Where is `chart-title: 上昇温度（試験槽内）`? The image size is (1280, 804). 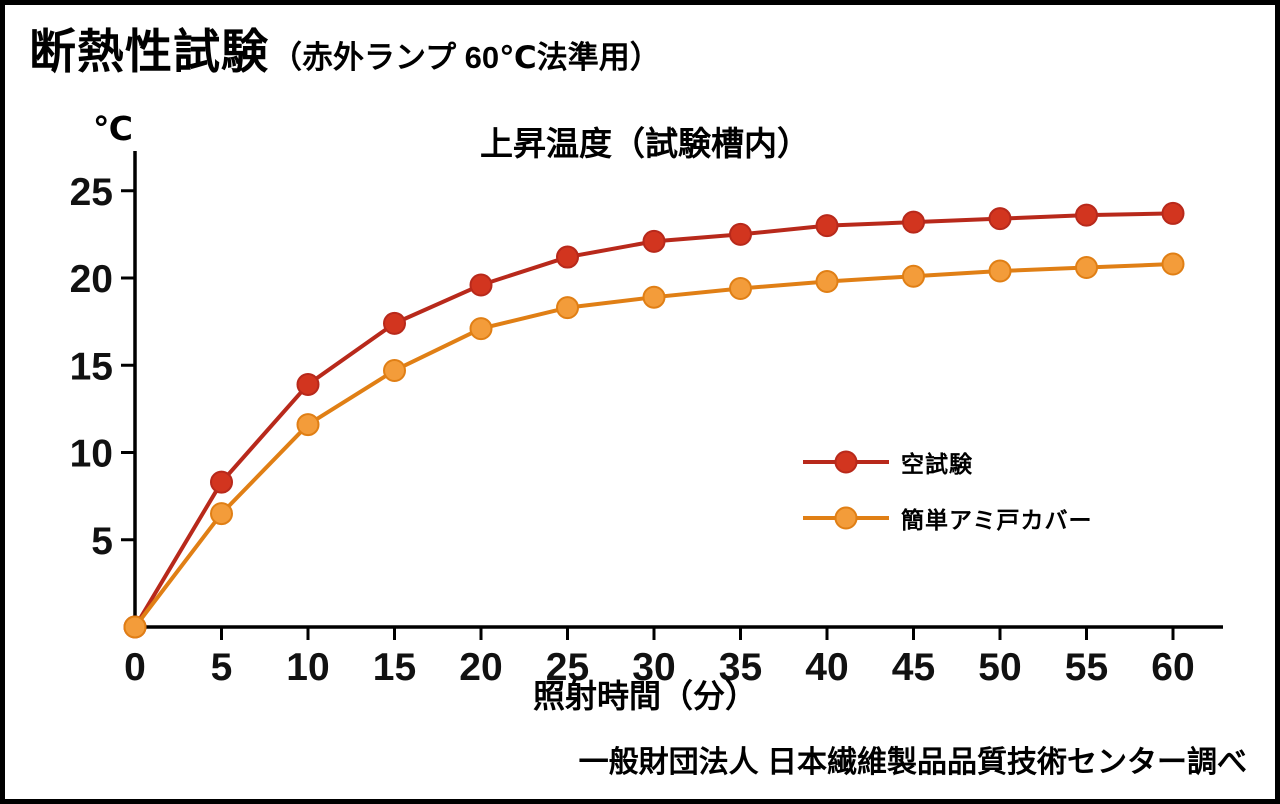
chart-title: 上昇温度（試験槽内） is located at coordinates (645, 143).